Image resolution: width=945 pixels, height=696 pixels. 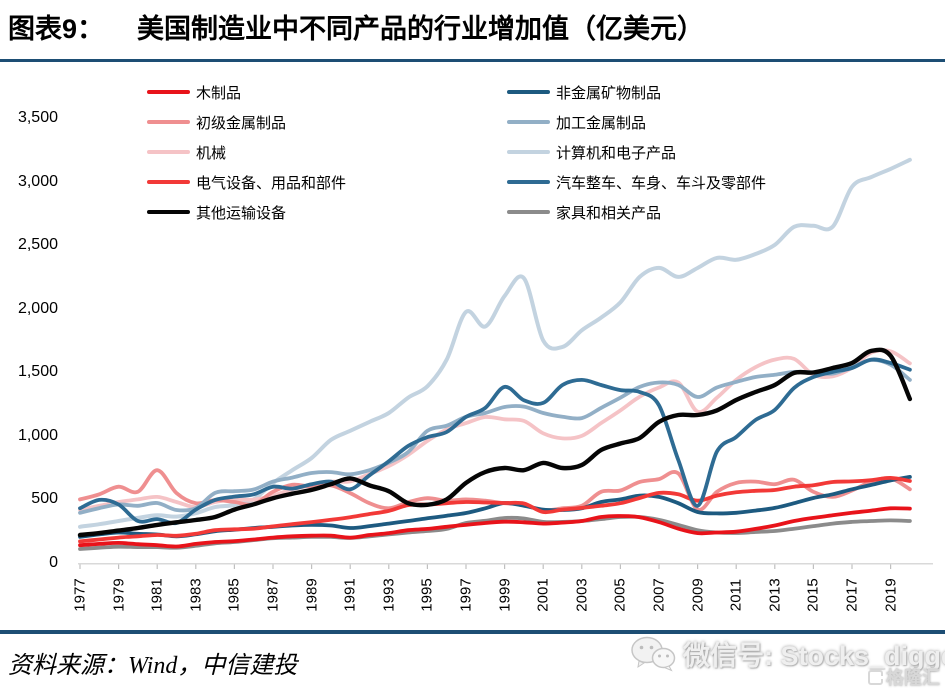 I want to click on footer-divider, so click(x=472, y=632).